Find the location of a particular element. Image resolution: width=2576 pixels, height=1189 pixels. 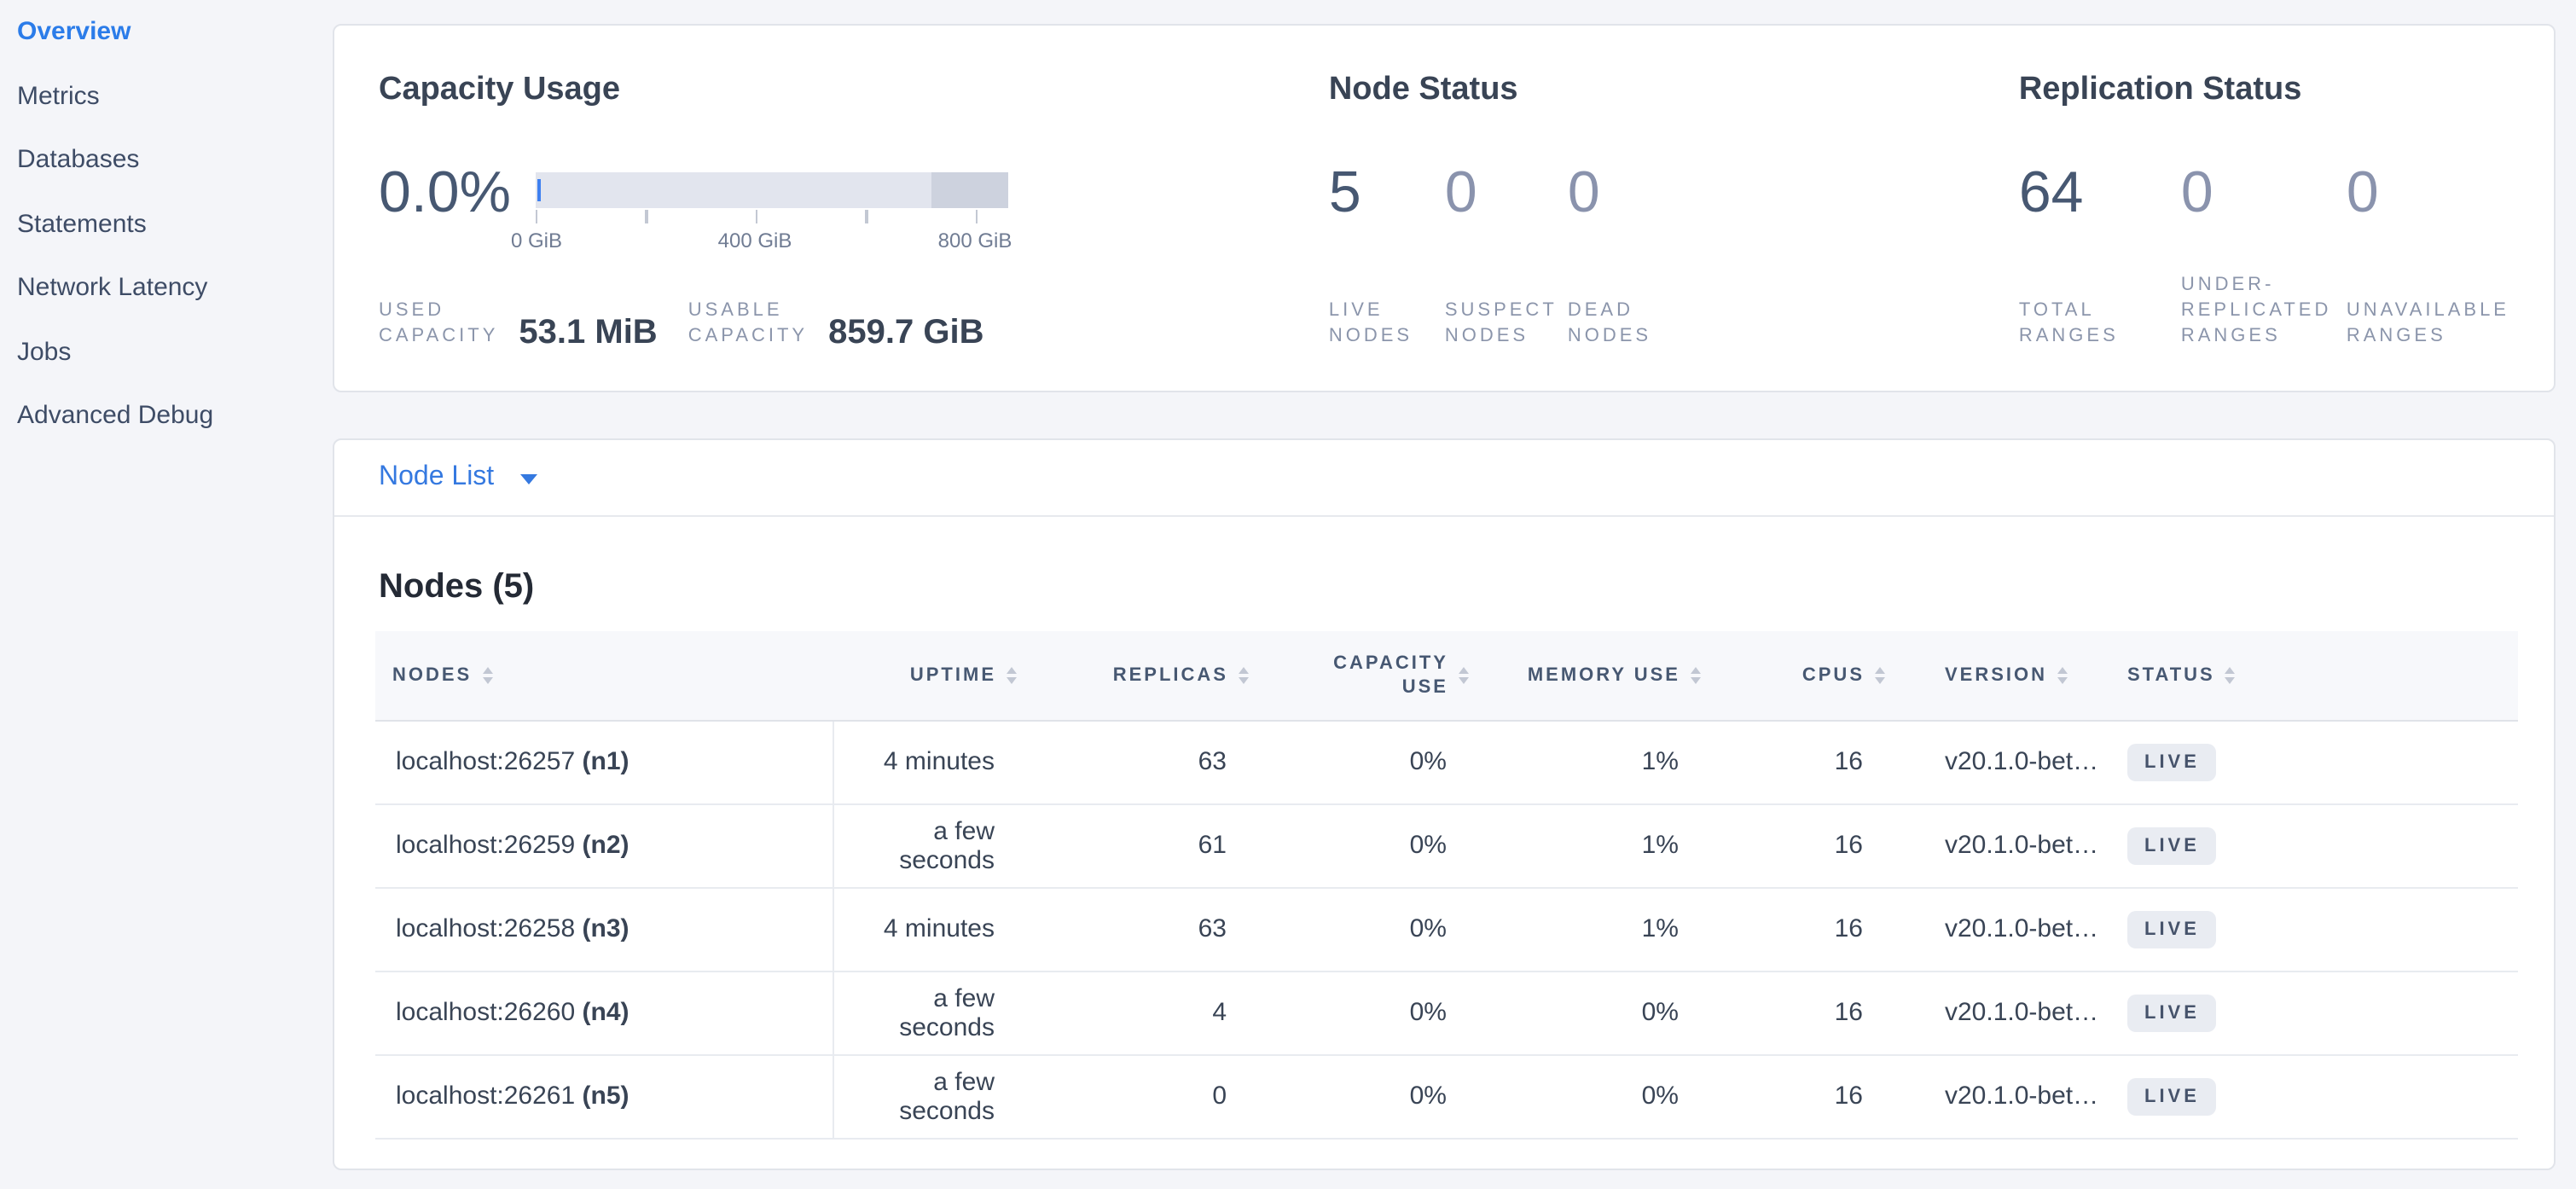

node-address: localhost:26260 is located at coordinates (486, 1012).